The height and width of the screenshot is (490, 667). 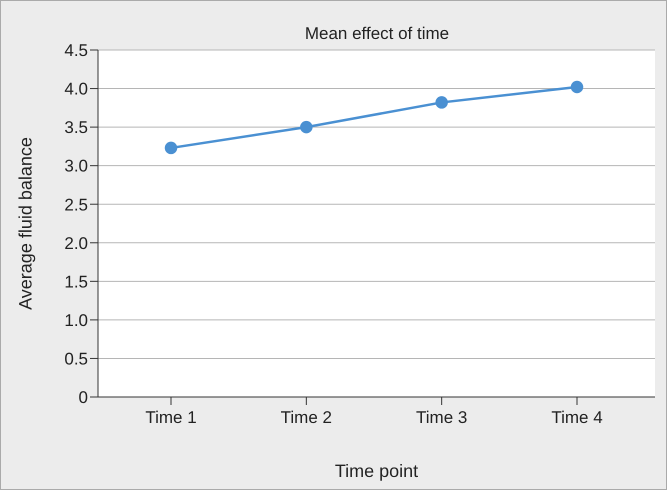 I want to click on x-axis-title: Time point, so click(x=376, y=471).